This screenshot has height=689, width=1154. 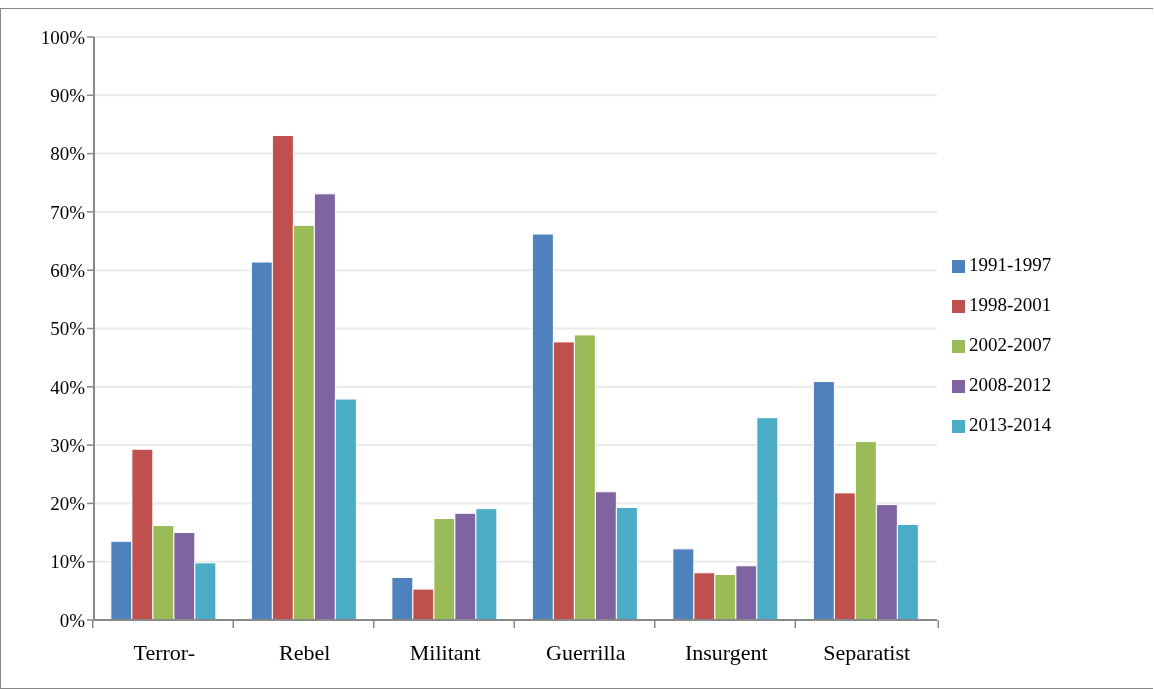 I want to click on y-tick-label: 0%, so click(x=72, y=620).